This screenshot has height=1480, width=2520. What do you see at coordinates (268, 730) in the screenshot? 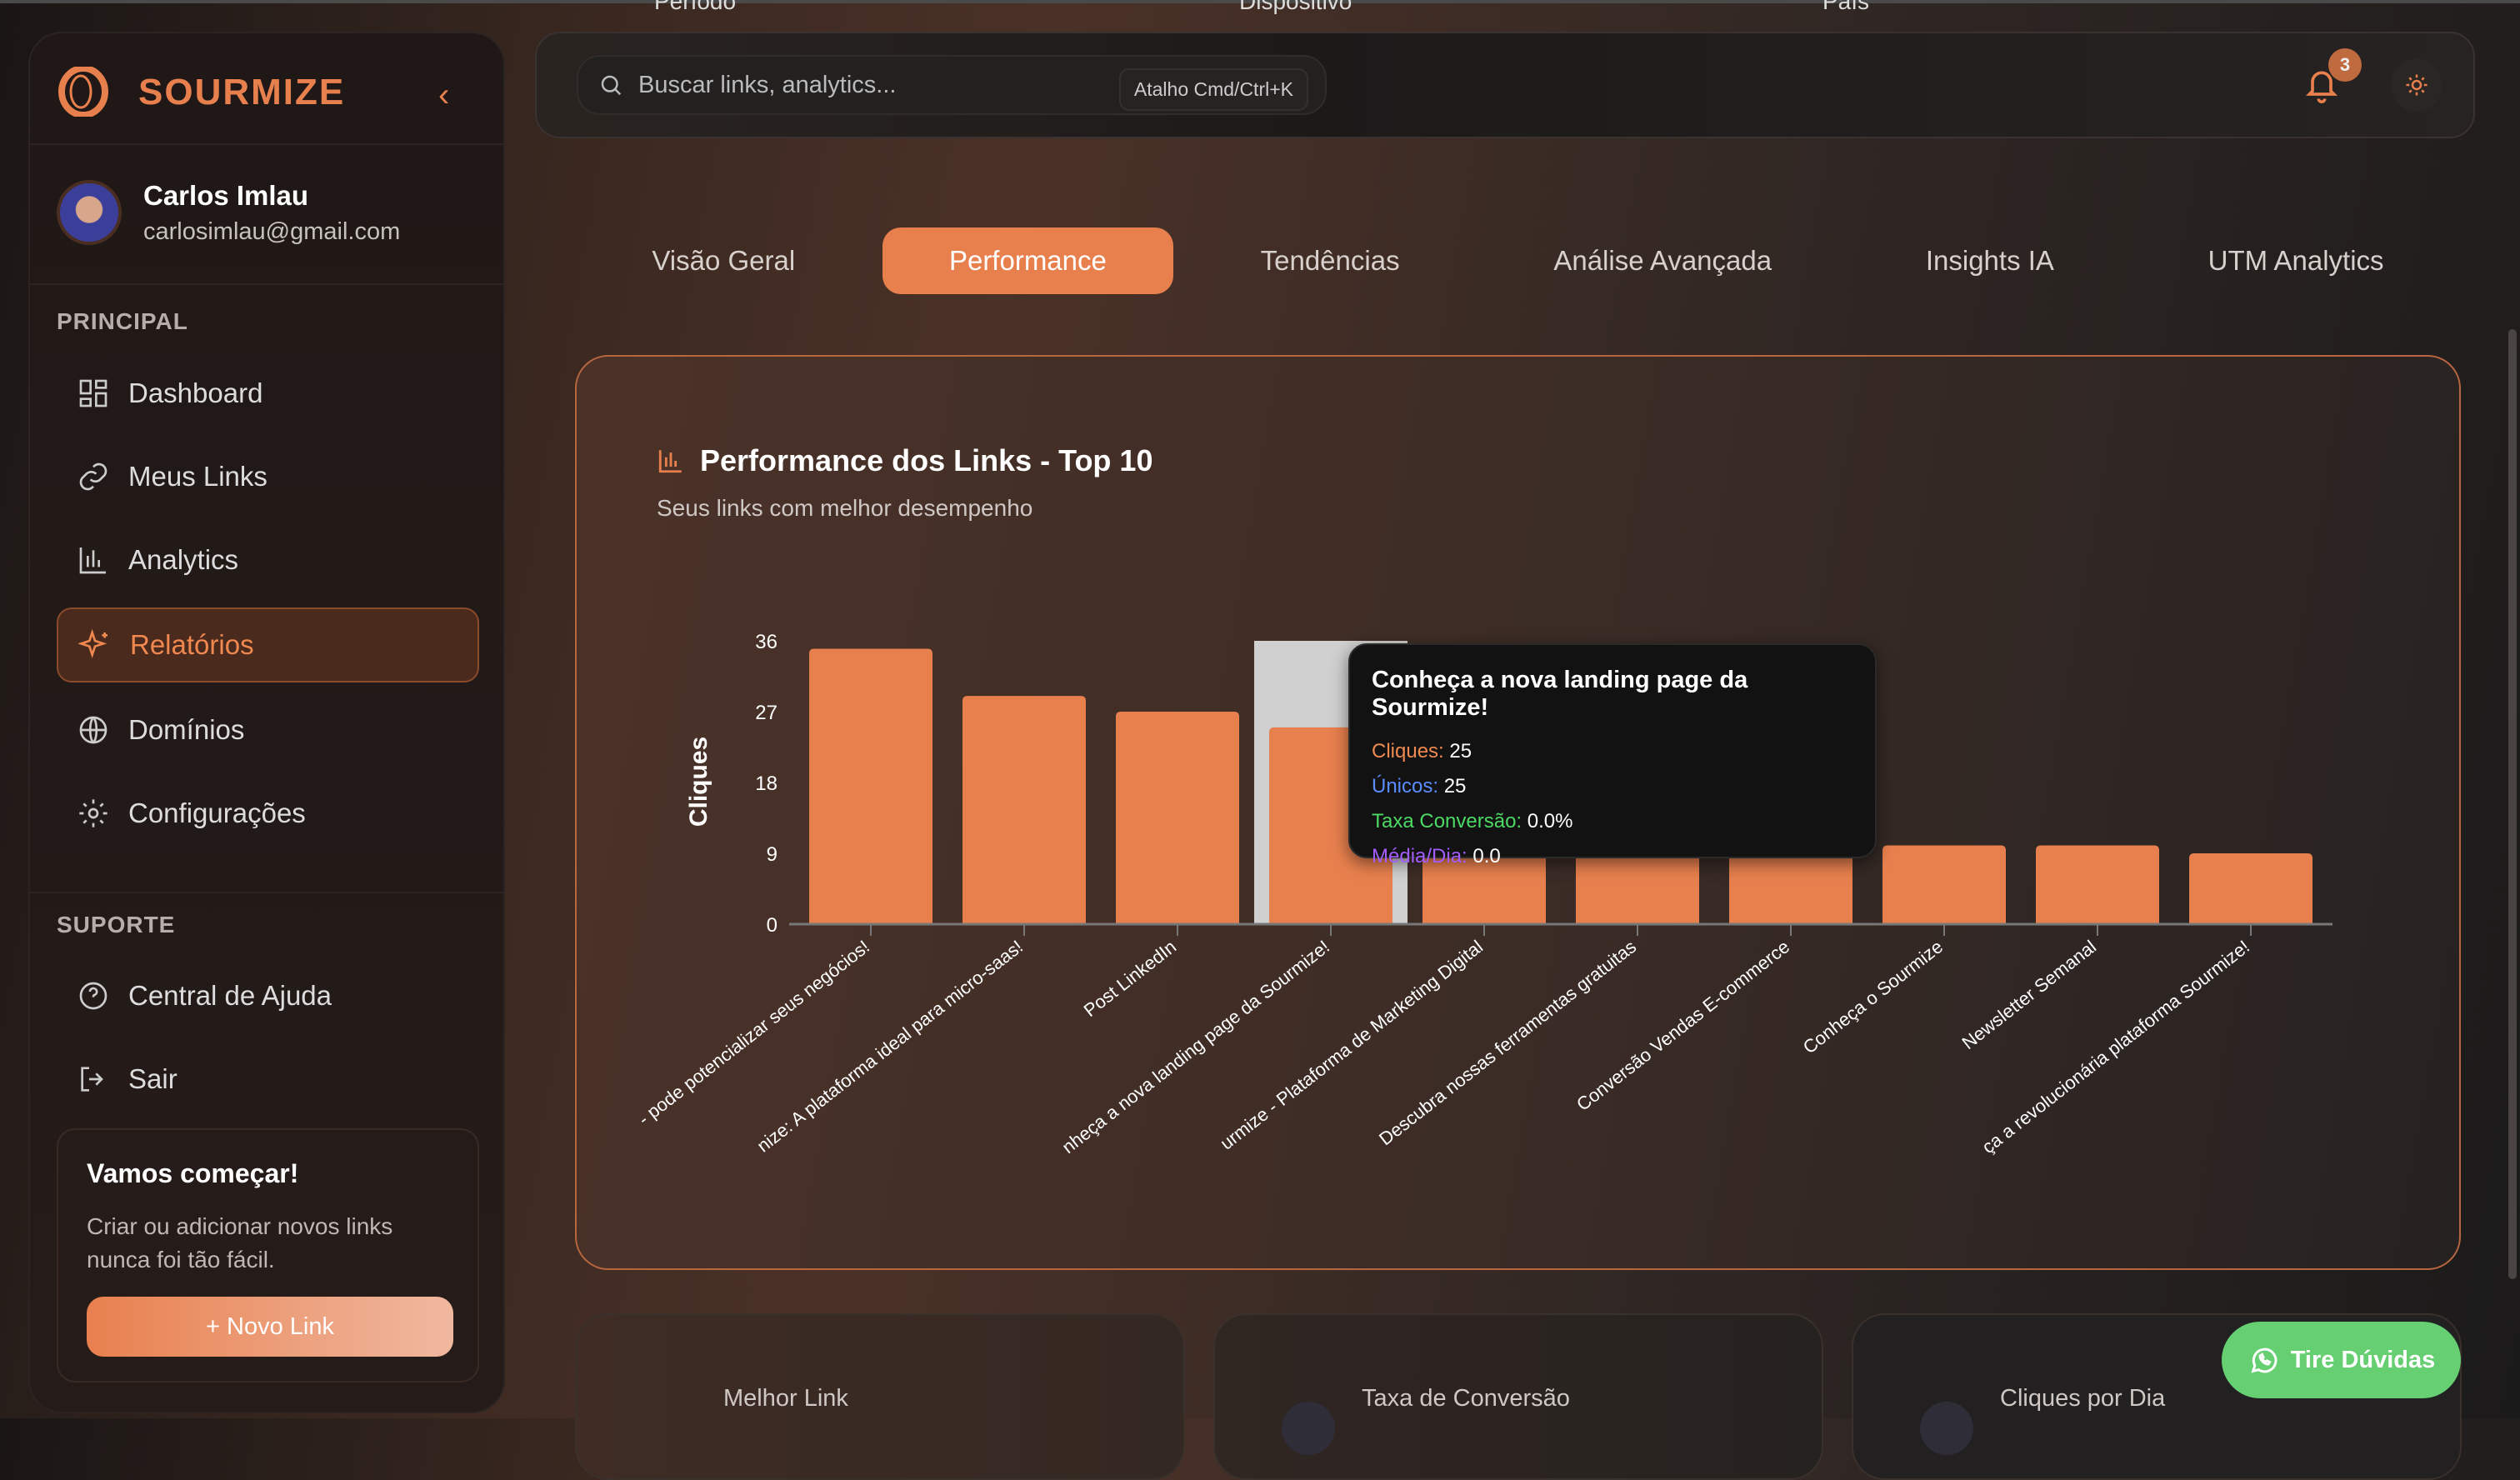
I see `sidebar-item-dominios: Domínios` at bounding box center [268, 730].